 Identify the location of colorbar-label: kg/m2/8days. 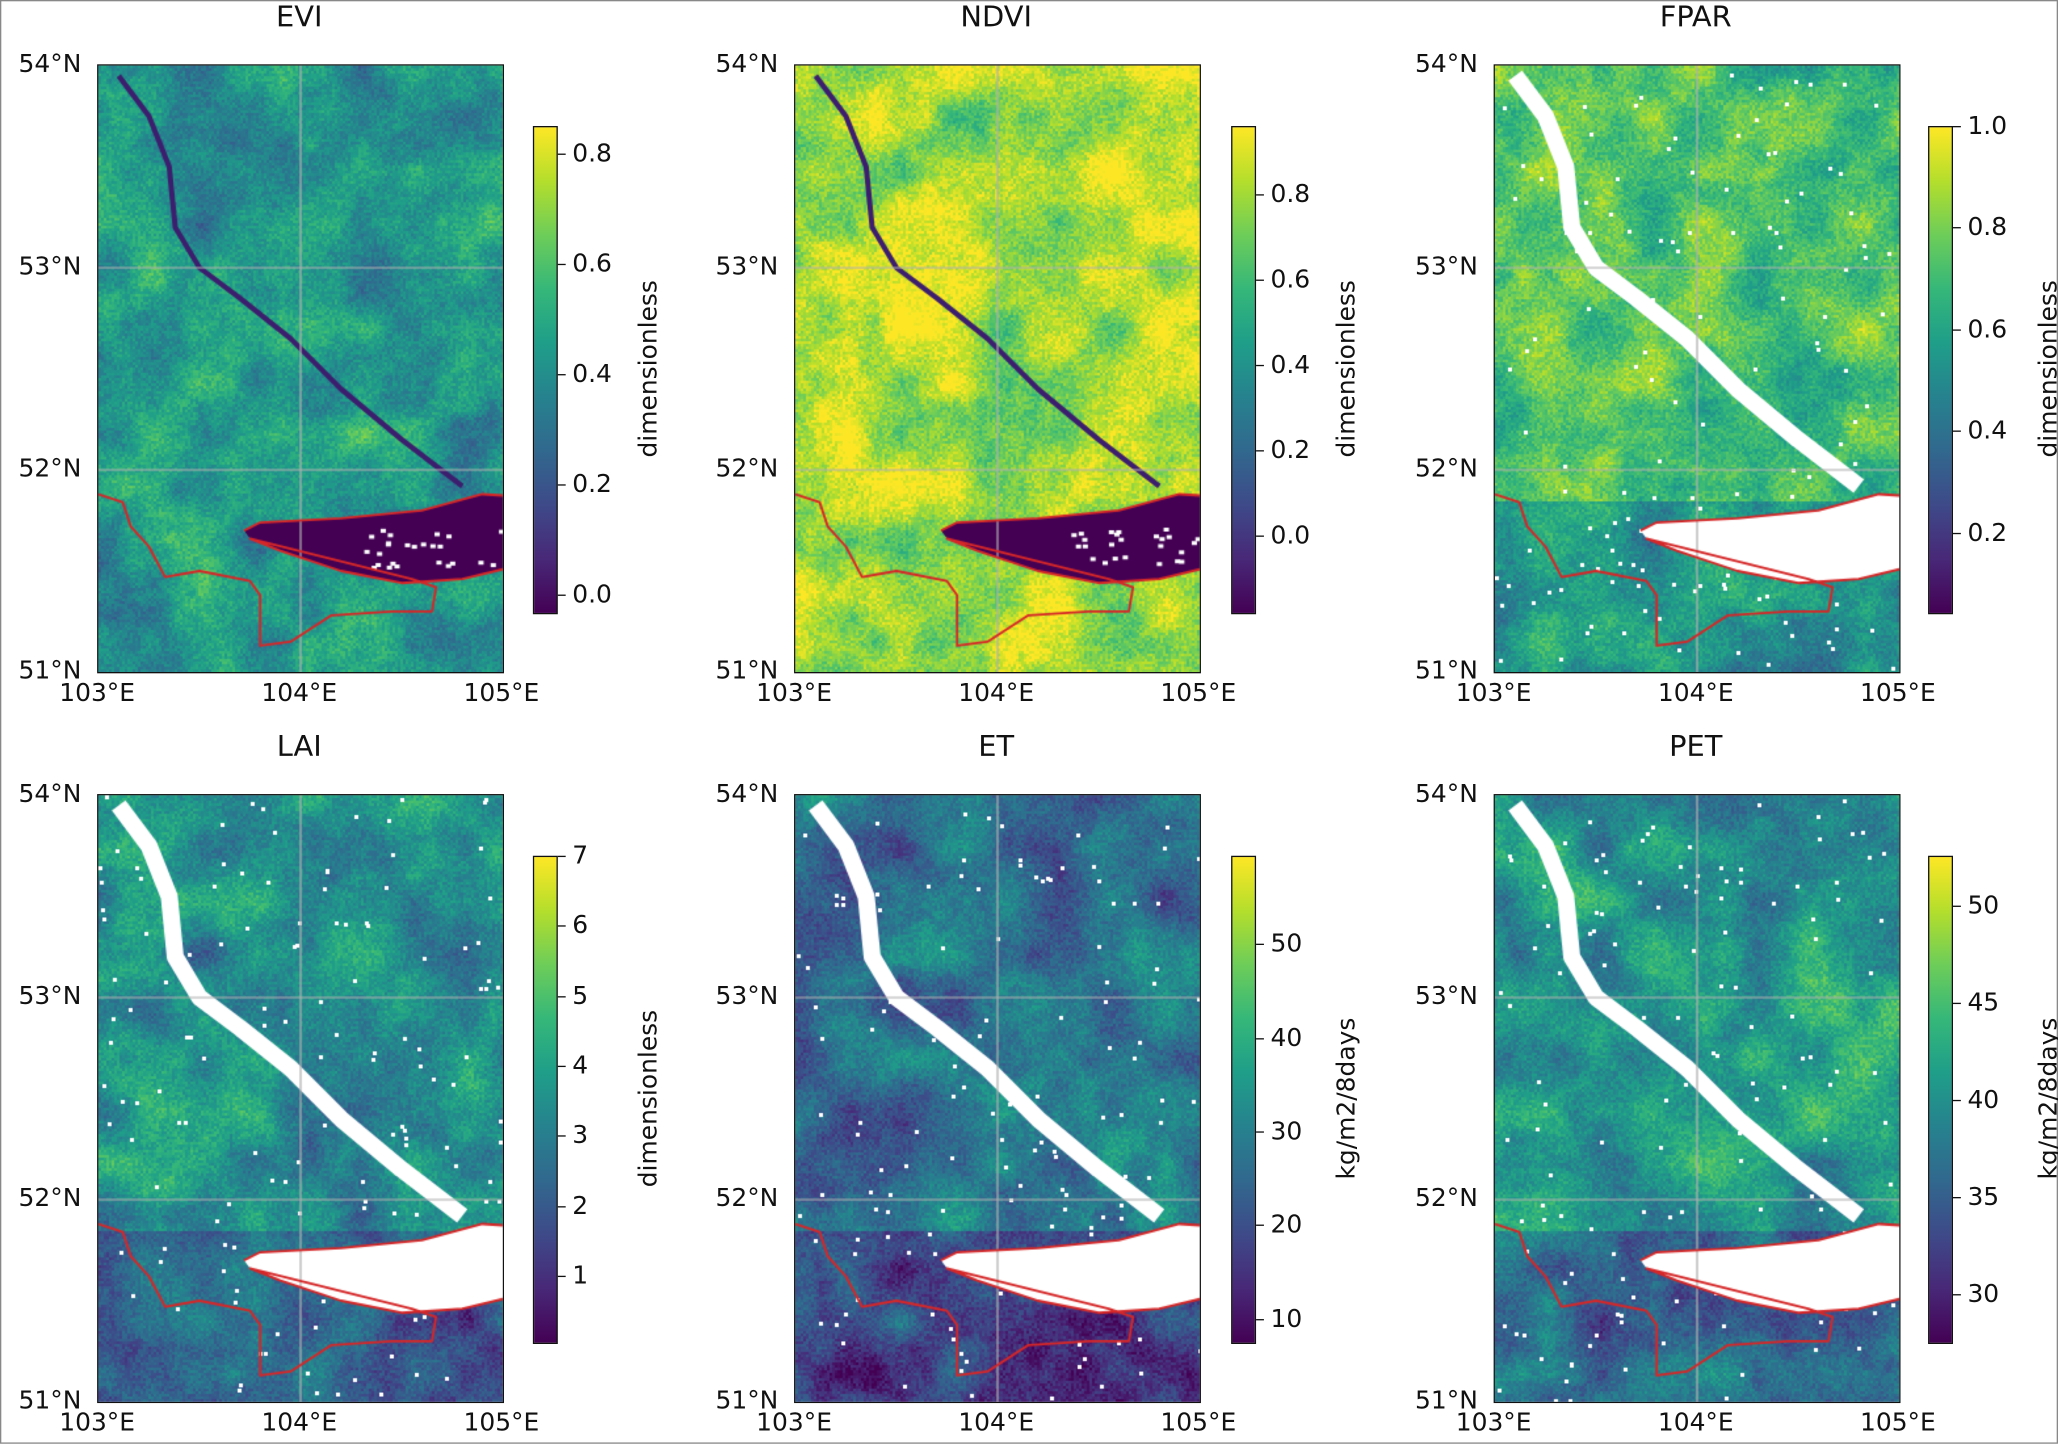
(1347, 1098).